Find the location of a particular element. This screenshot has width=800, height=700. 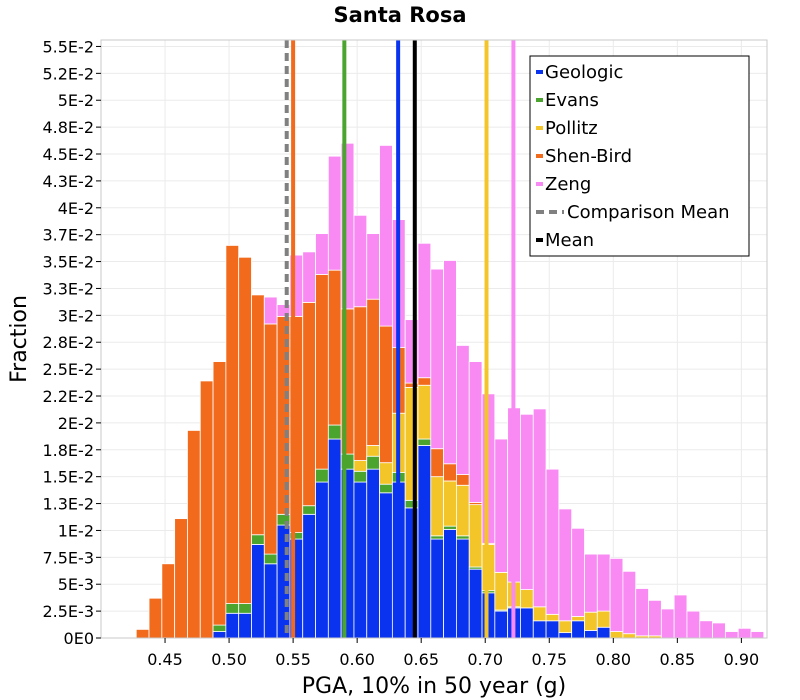

y-tick-label: 1E-2 is located at coordinates (76, 530).